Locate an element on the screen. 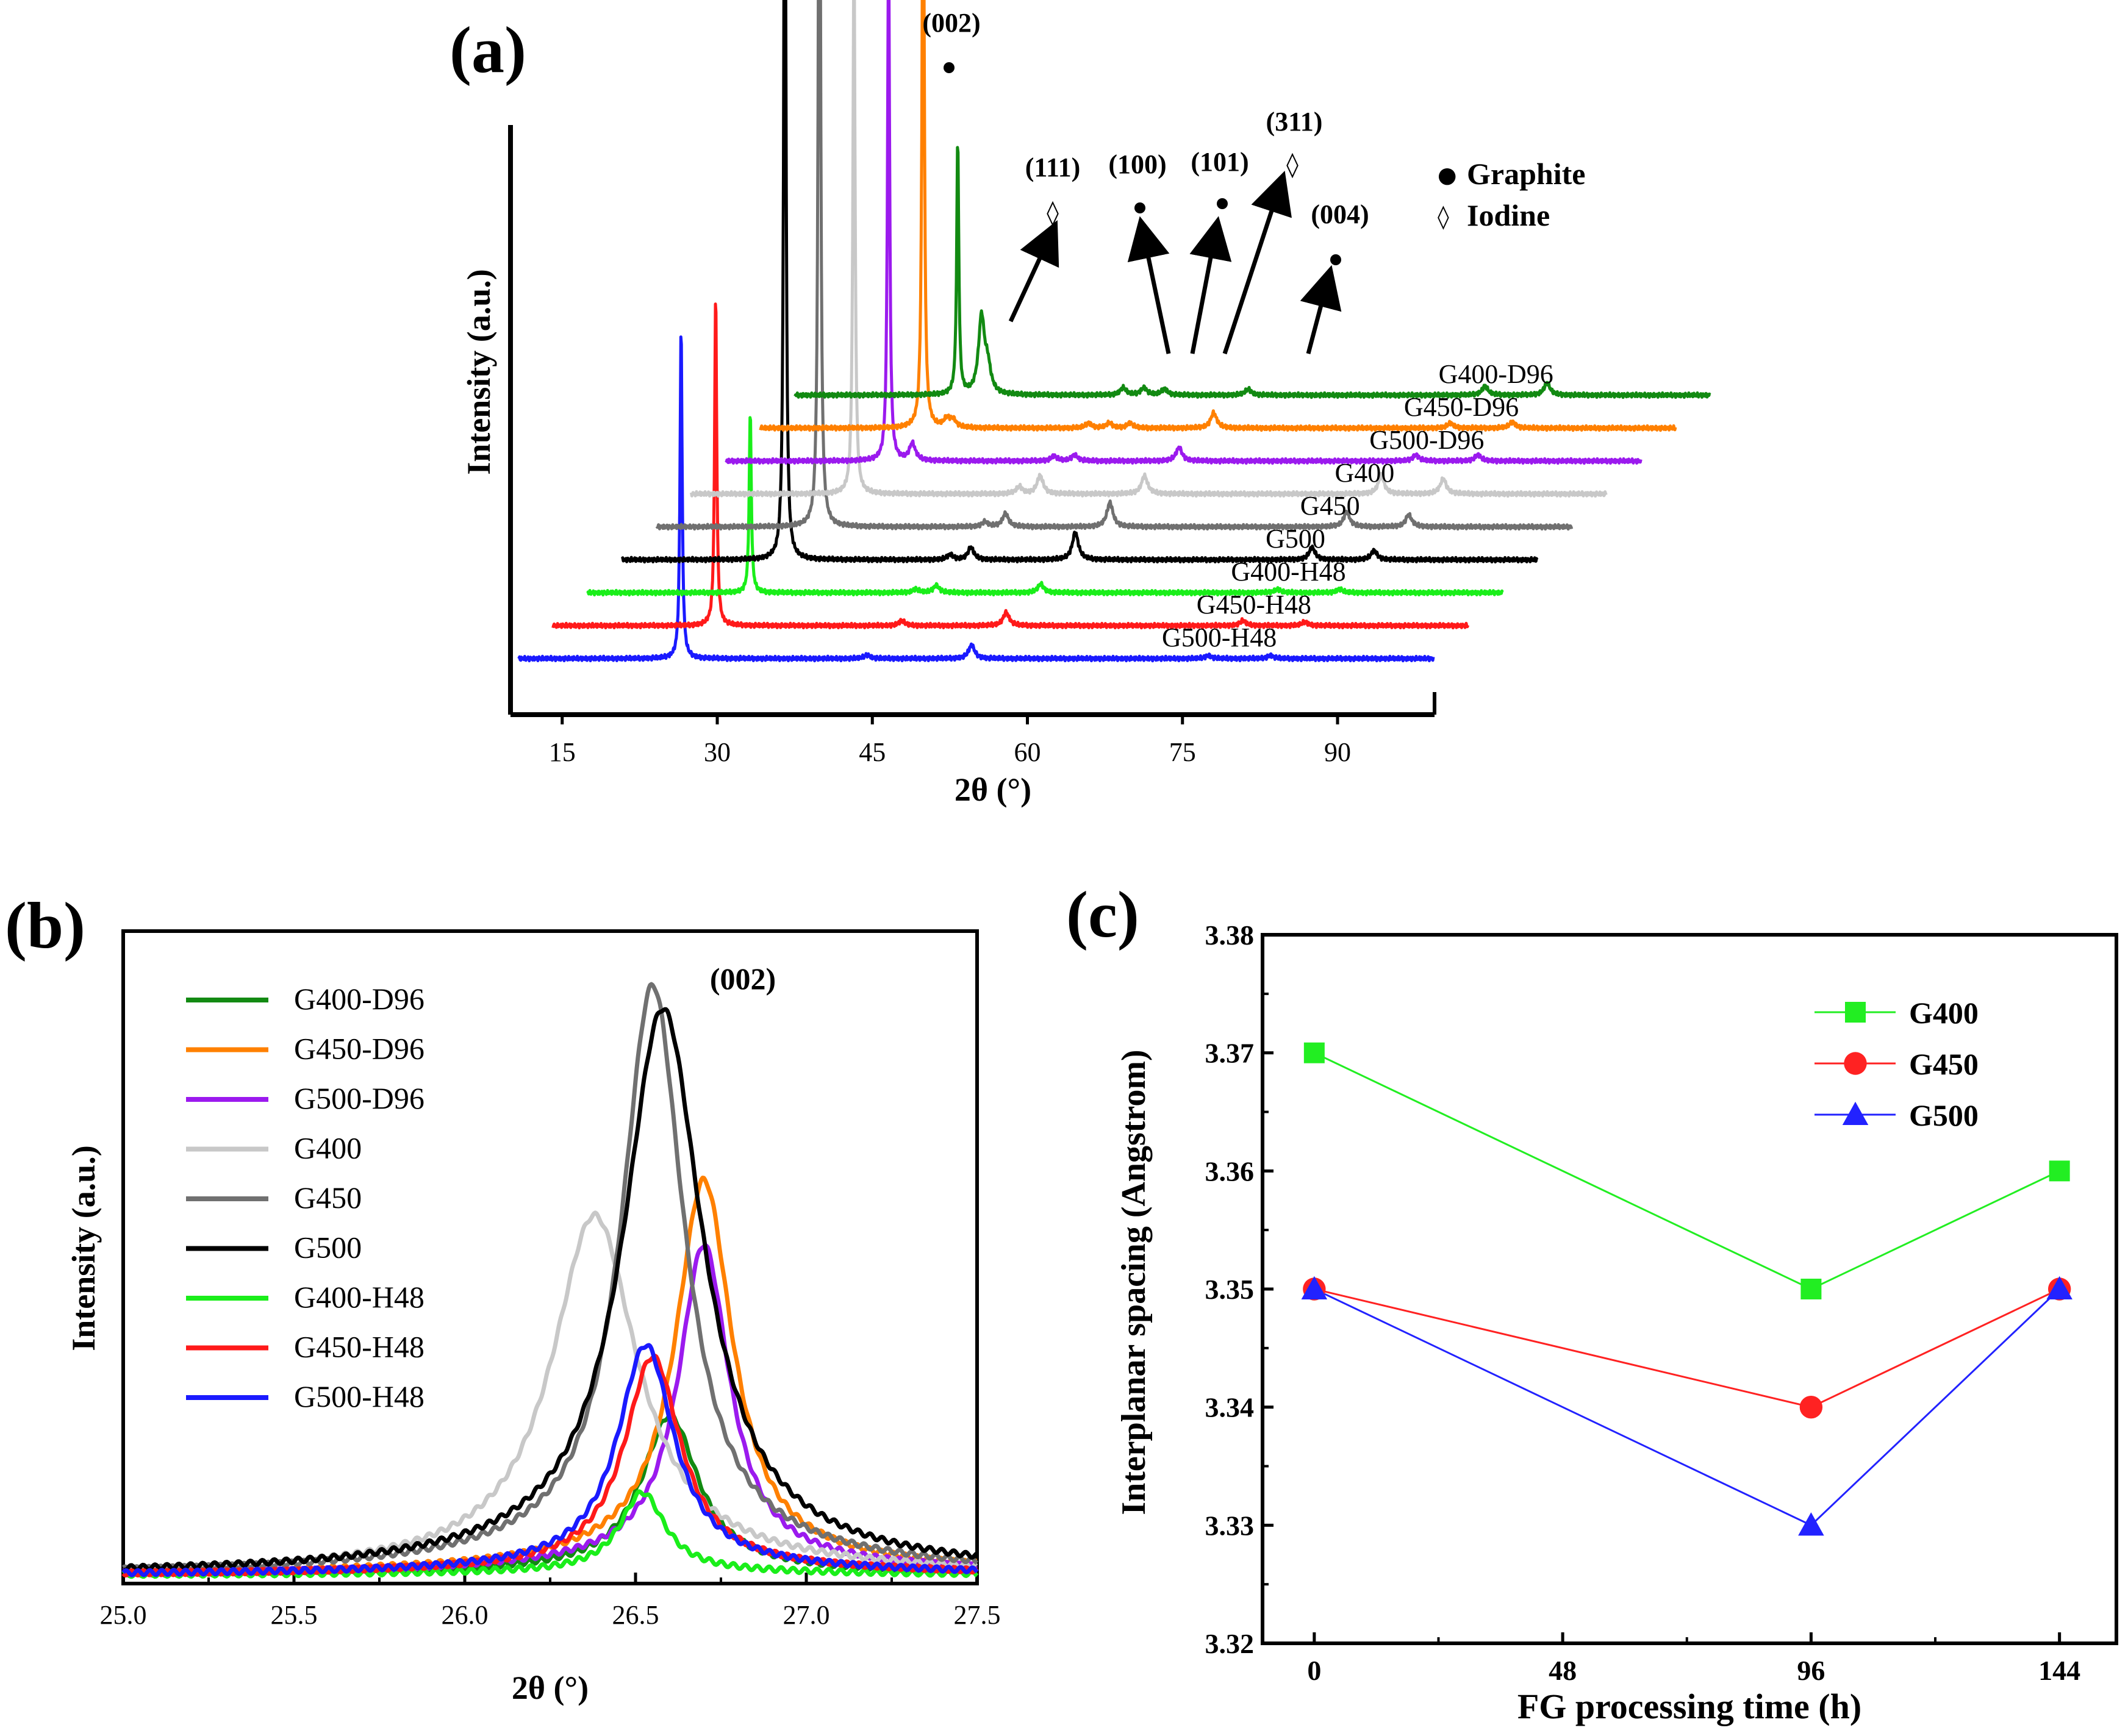  legend-graphite-symbol: ● is located at coordinates (1447, 175).